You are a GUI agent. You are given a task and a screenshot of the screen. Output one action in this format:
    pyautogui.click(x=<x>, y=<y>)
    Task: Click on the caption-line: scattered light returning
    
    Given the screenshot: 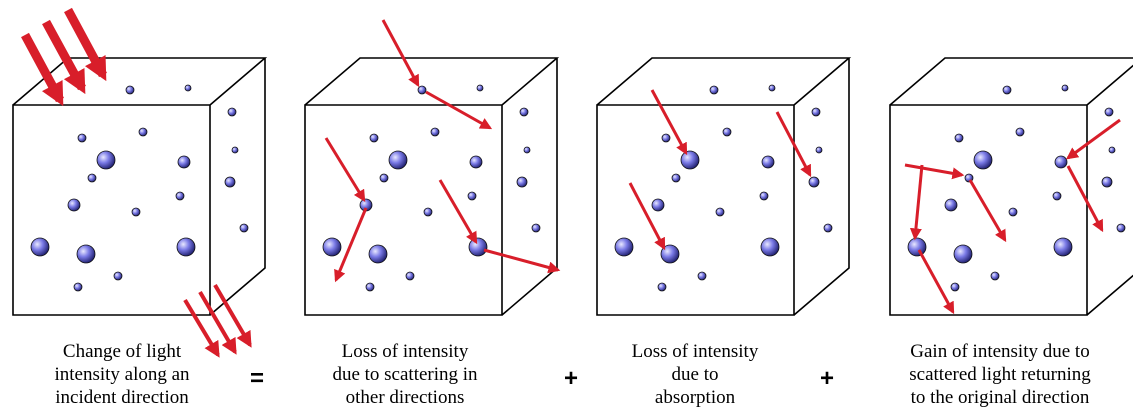 What is the action you would take?
    pyautogui.click(x=1000, y=374)
    